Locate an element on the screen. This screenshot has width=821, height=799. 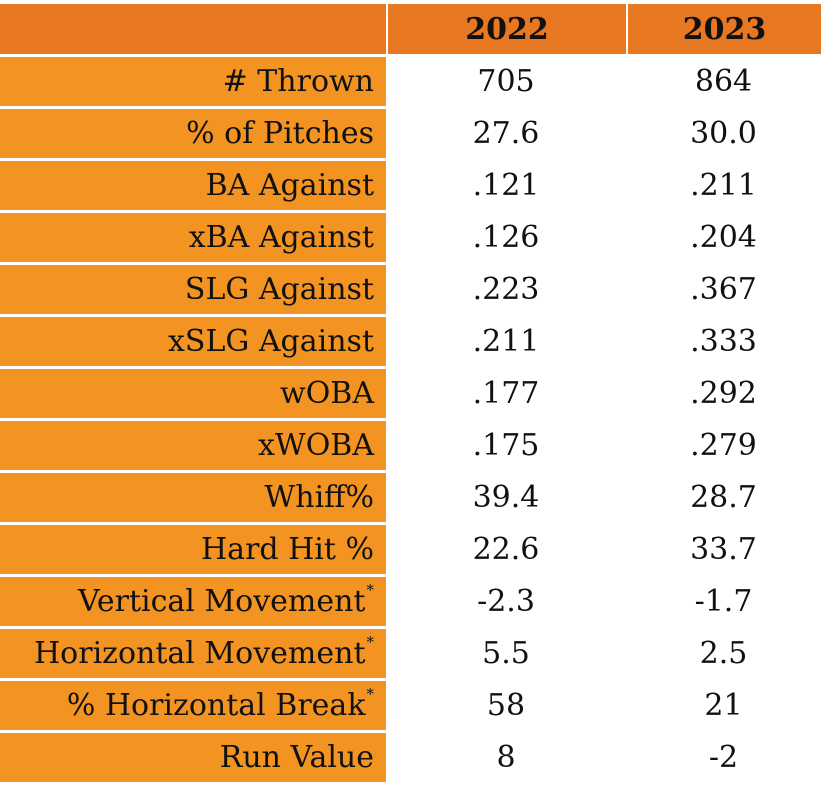
row-label: Whiff% is located at coordinates (193, 497).